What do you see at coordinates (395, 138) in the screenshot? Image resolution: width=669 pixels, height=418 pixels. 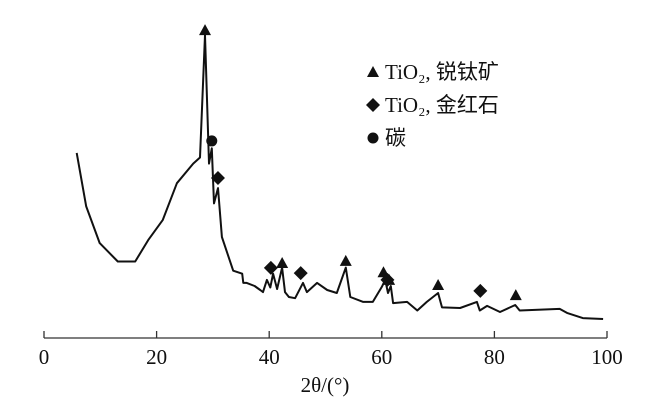 I see `legend-label: 碳` at bounding box center [395, 138].